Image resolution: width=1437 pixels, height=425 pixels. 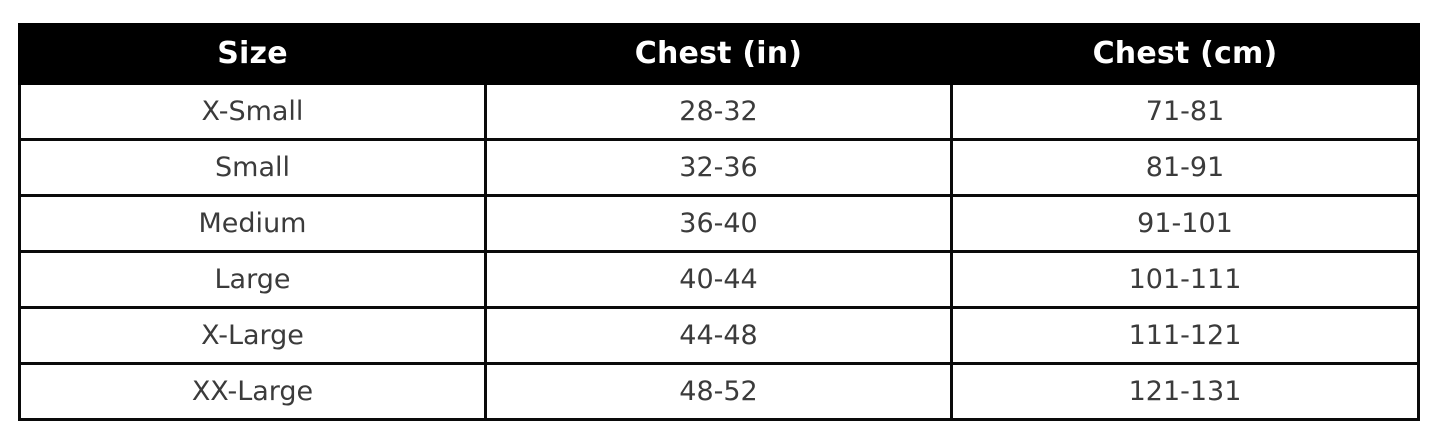 What do you see at coordinates (252, 223) in the screenshot?
I see `cell-size: Medium` at bounding box center [252, 223].